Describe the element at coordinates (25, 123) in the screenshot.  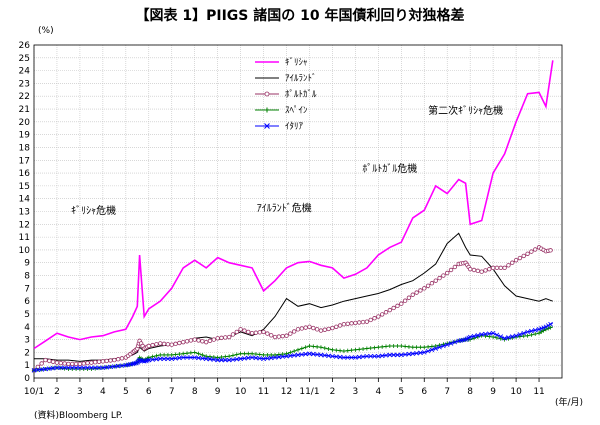
I see `y-tick-label: 20` at that location.